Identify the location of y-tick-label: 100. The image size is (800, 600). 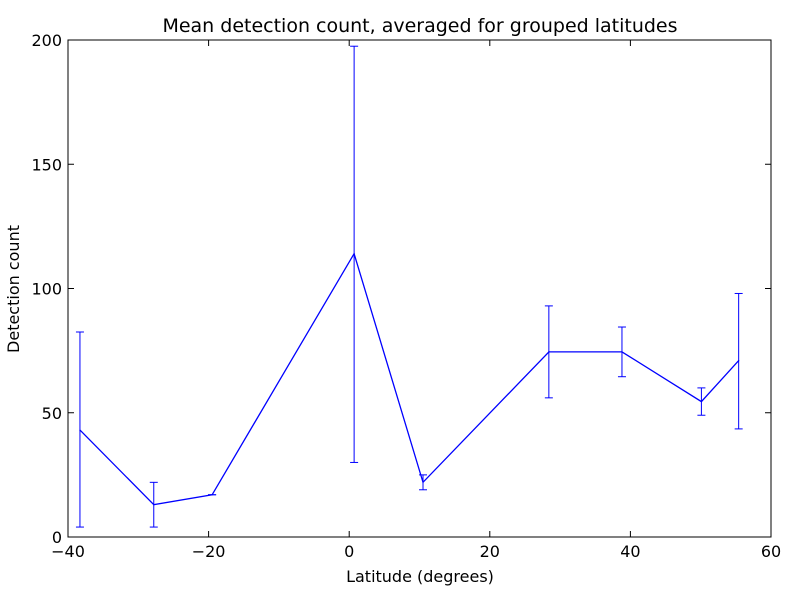
(46, 289).